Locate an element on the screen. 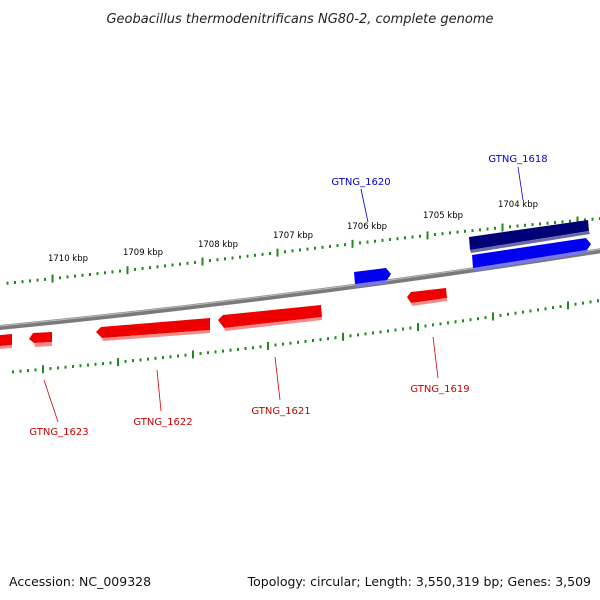 The width and height of the screenshot is (600, 600). scale-label-1704: 1704 kbp is located at coordinates (518, 205).